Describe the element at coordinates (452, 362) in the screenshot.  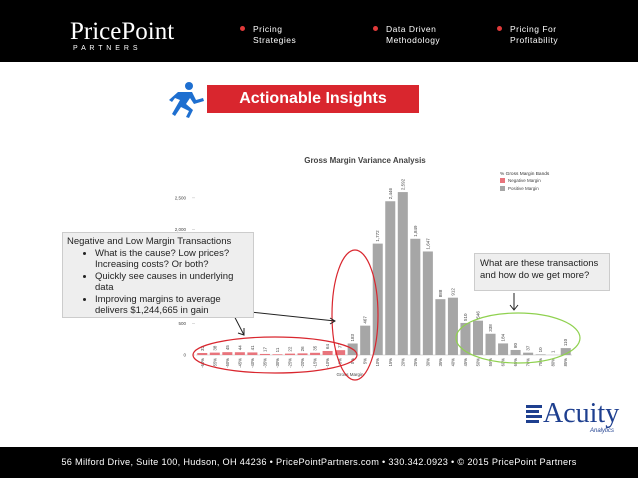
I see `x-tick-label: 40%` at that location.